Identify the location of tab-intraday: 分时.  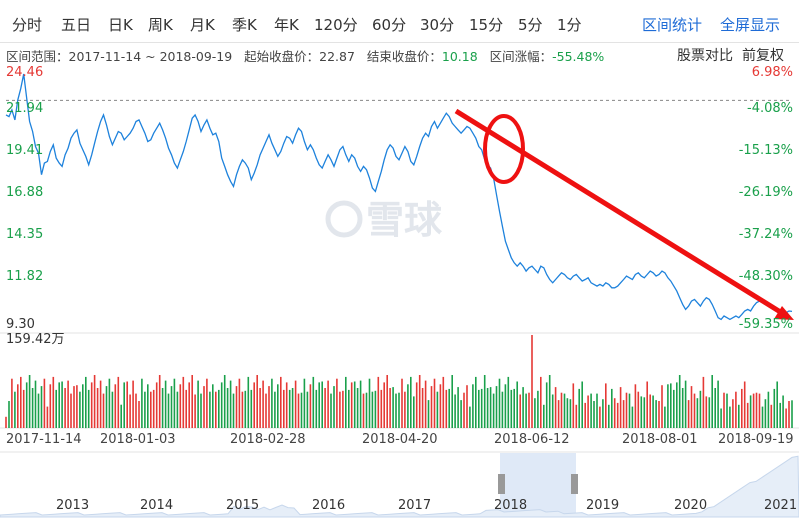
(27, 25).